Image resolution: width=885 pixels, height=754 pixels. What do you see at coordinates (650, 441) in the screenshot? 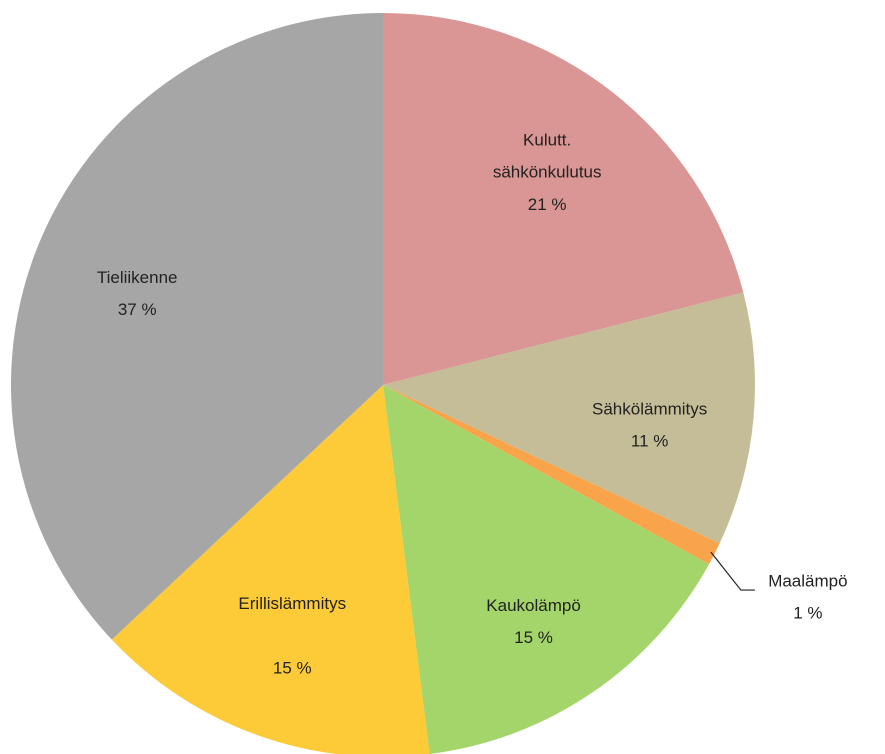
I see `slice-value-label: 11 %` at bounding box center [650, 441].